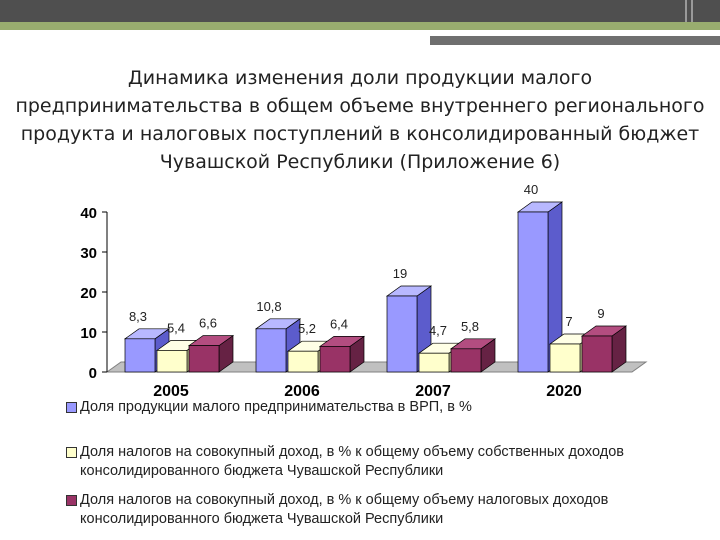 Image resolution: width=720 pixels, height=540 pixels. I want to click on x-tick-label: 2005, so click(171, 391).